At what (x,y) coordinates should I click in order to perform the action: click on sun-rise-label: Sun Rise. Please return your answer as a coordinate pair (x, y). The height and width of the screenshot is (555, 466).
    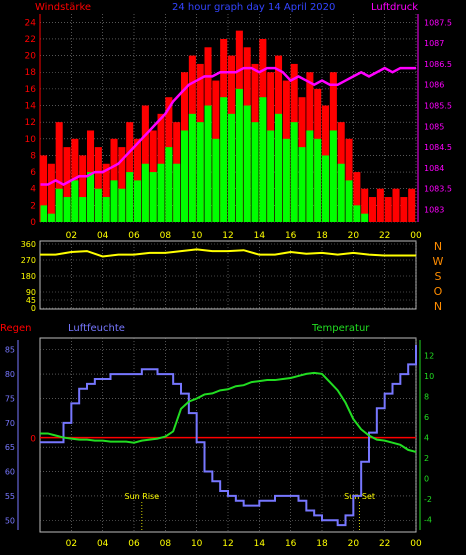
    Looking at the image, I should click on (142, 496).